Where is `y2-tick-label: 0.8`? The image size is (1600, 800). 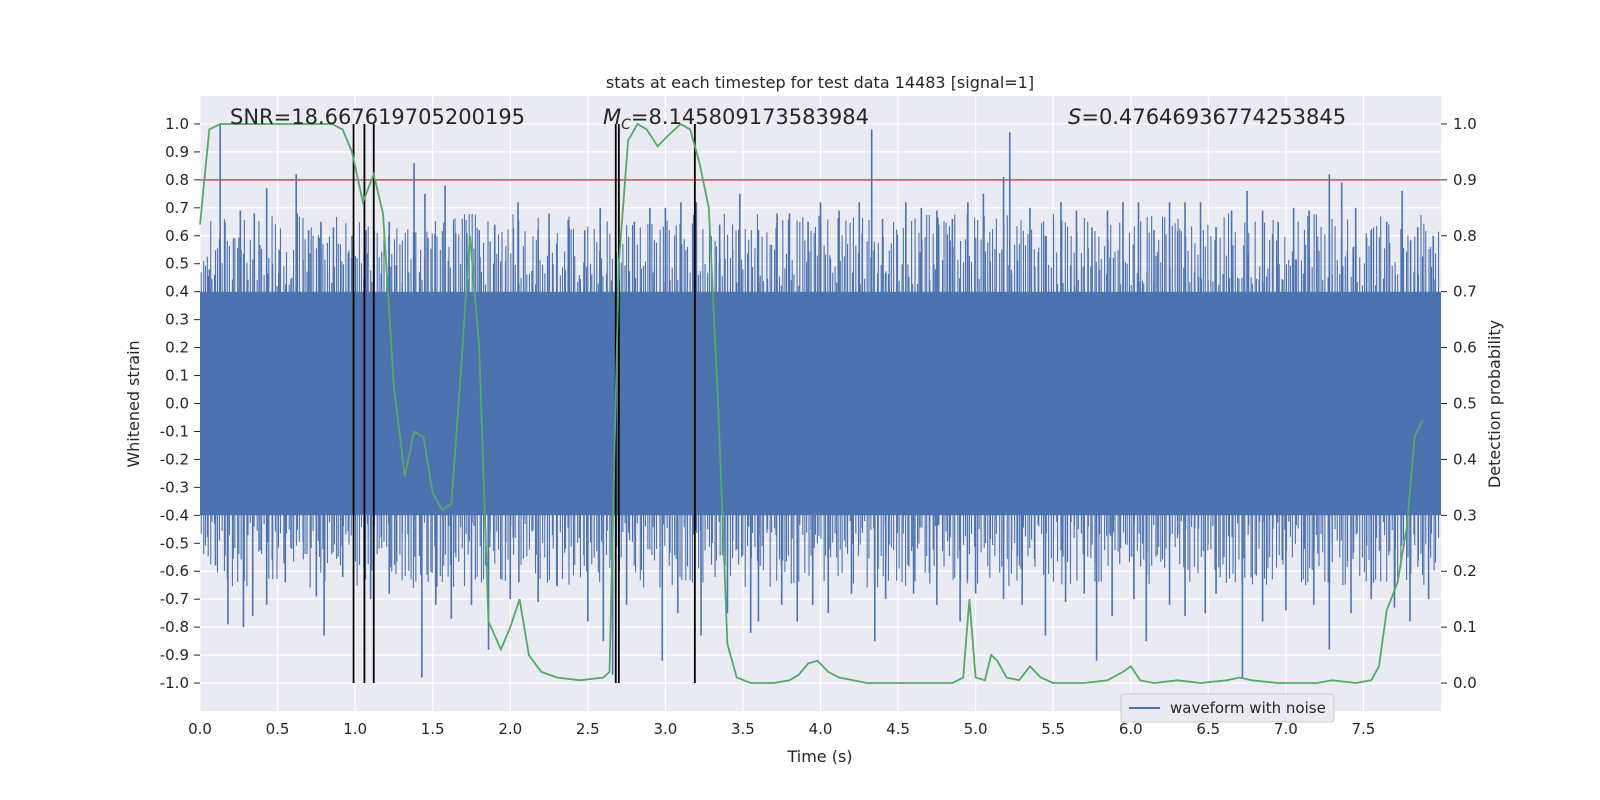
y2-tick-label: 0.8 is located at coordinates (1465, 236).